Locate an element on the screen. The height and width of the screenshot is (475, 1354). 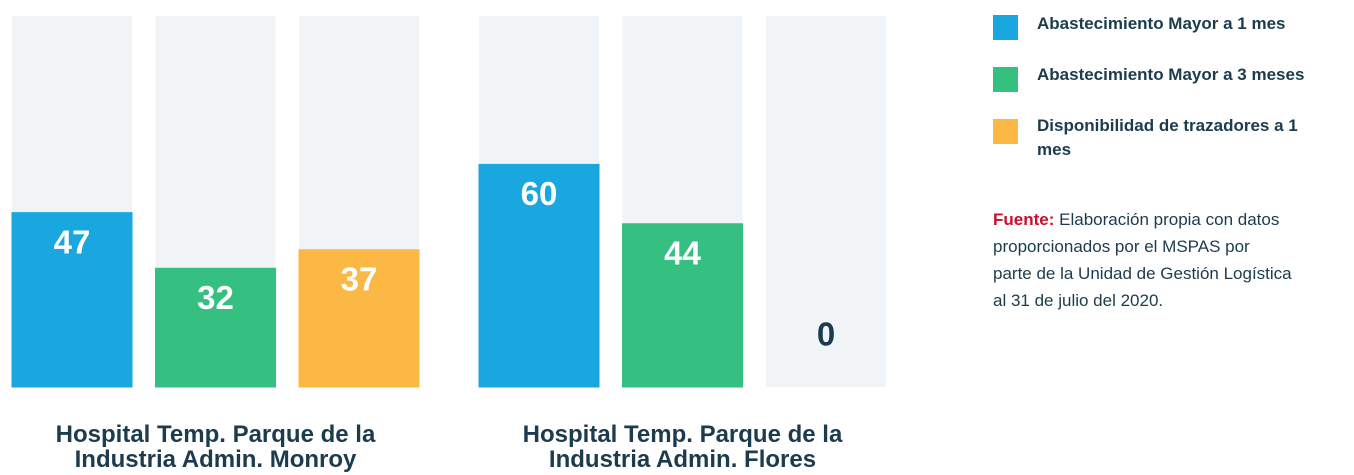
legend-text: Disponibilidad de trazadores a 1 mes is located at coordinates (1167, 137).